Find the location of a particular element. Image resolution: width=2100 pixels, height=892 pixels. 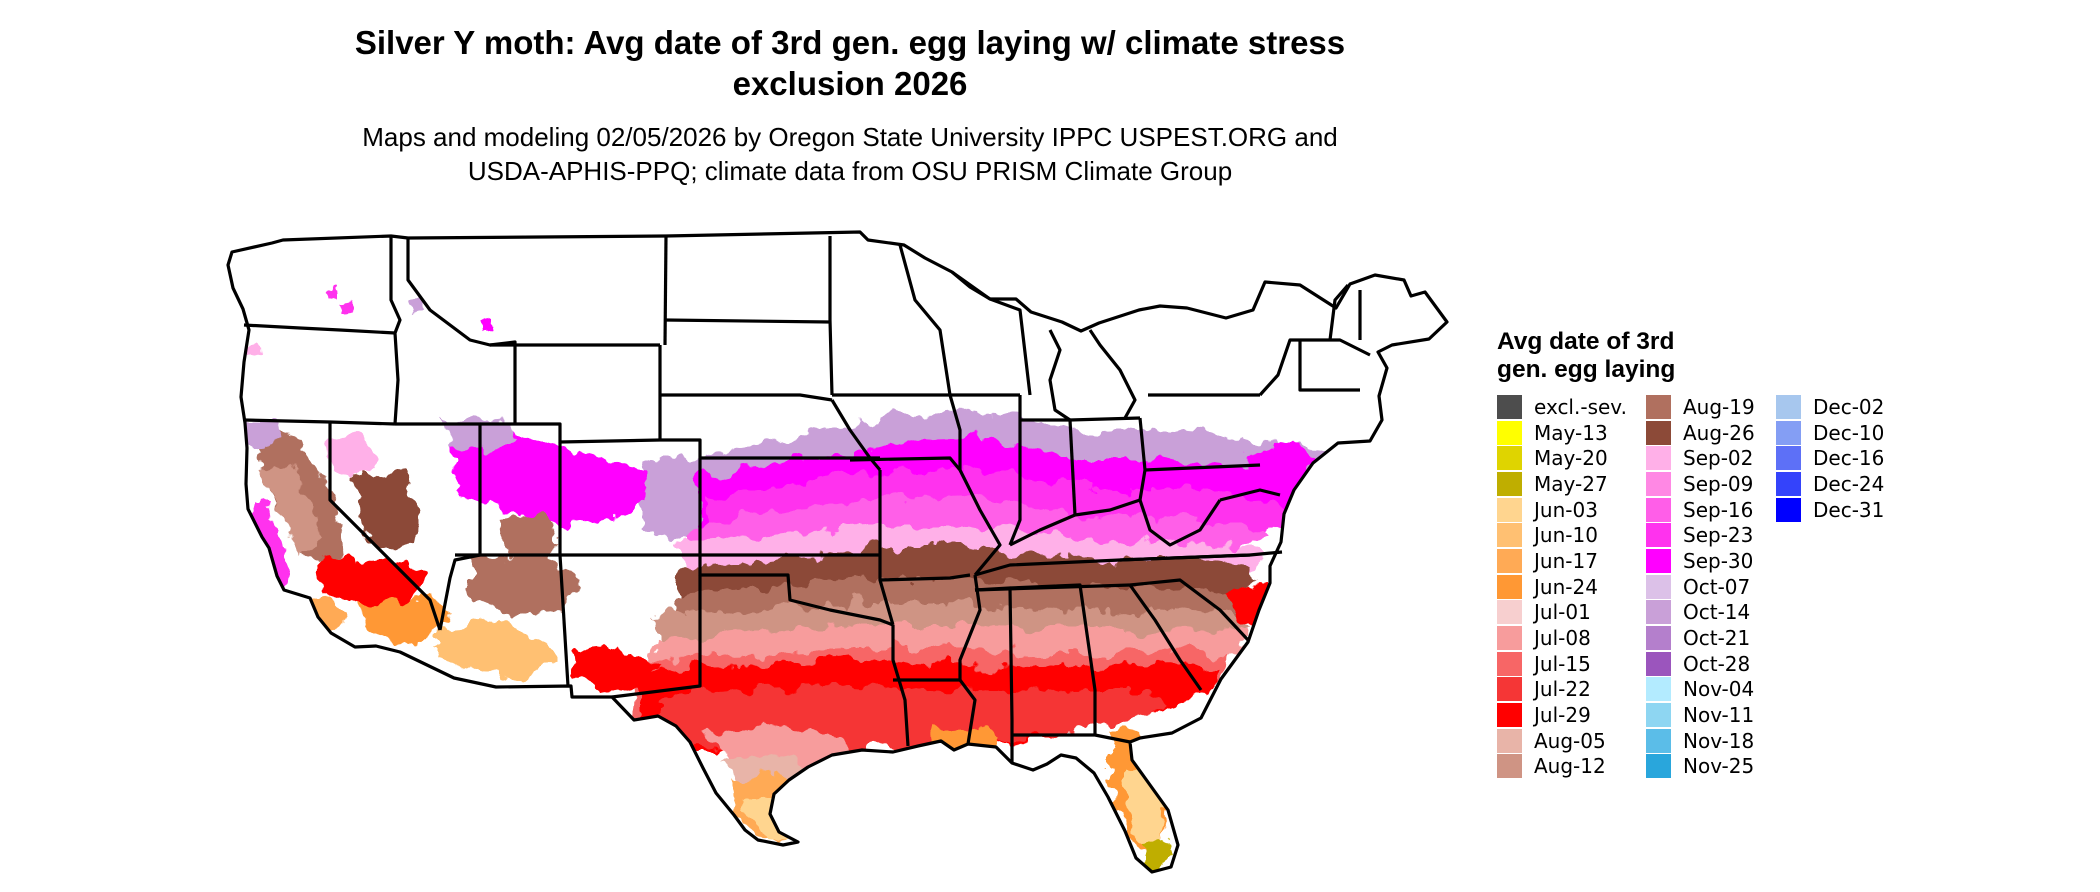

legend-item: Sep-02 is located at coordinates (1700, 458).